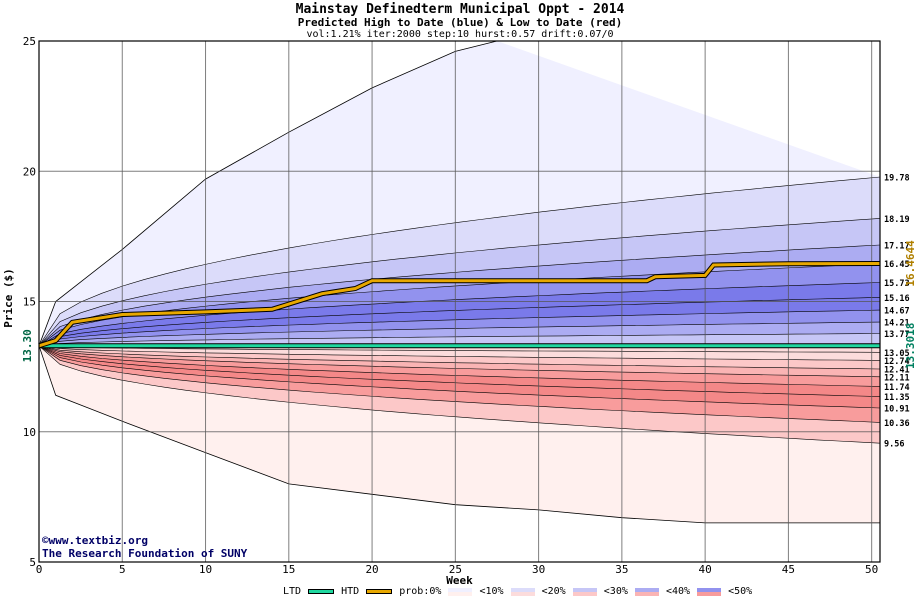 The image size is (920, 600). What do you see at coordinates (910, 346) in the screenshot?
I see `ltd-end-value: 13.3018` at bounding box center [910, 346].